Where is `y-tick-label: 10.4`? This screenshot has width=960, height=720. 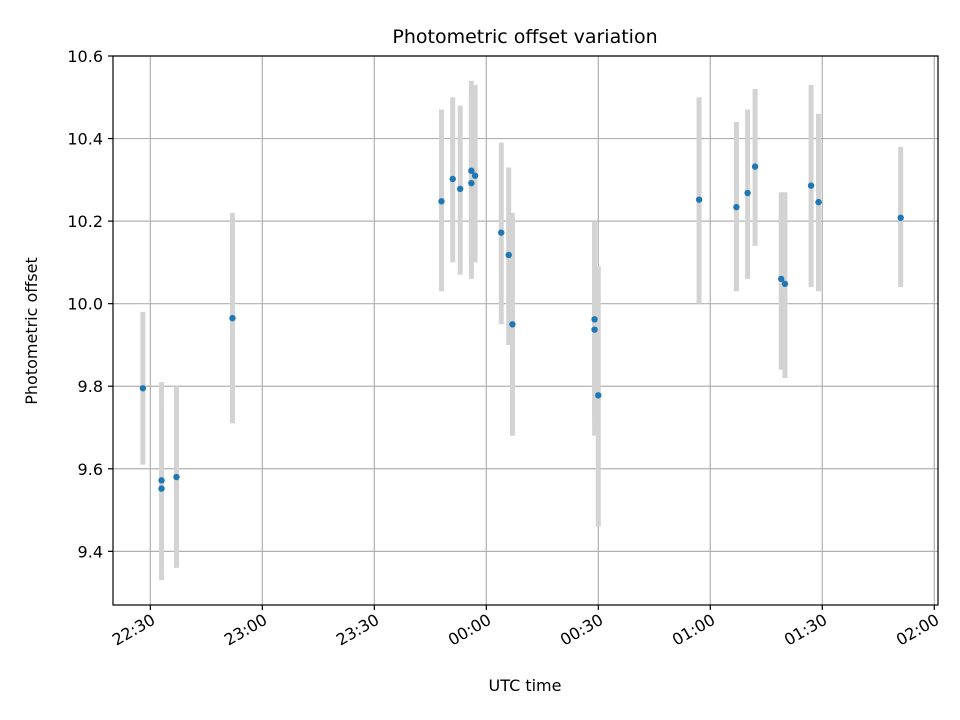
y-tick-label: 10.4 is located at coordinates (85, 139).